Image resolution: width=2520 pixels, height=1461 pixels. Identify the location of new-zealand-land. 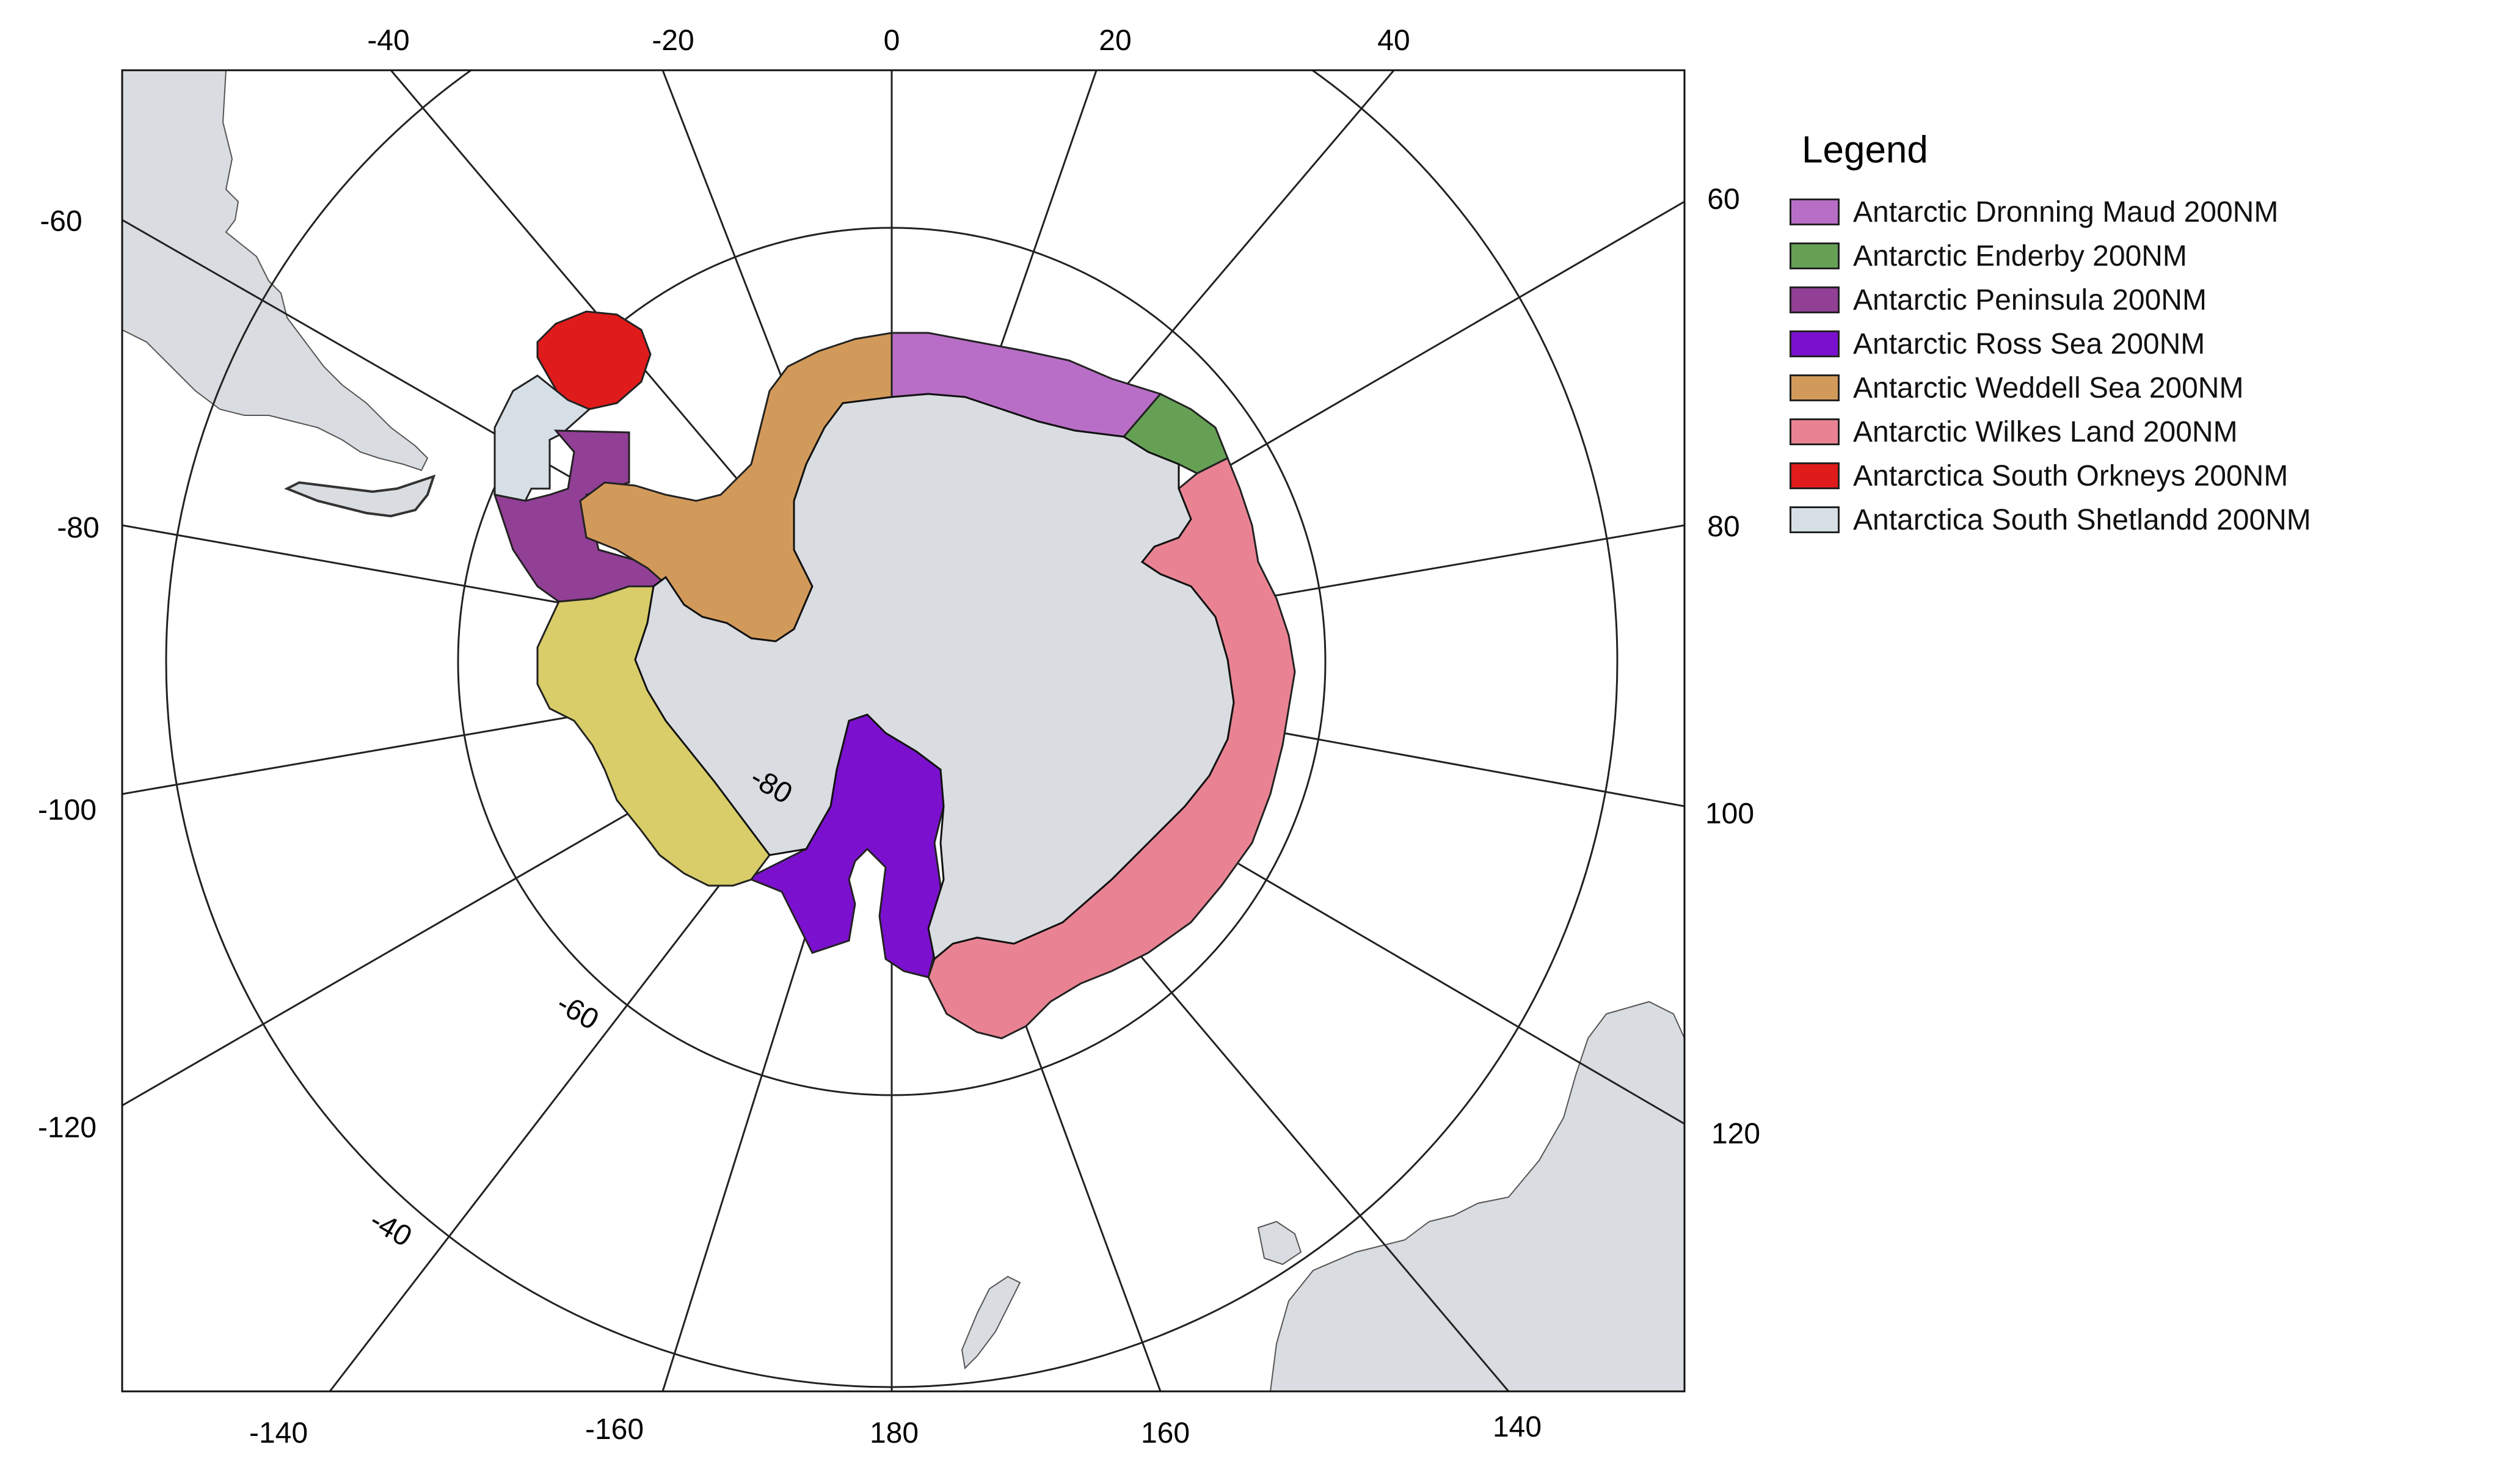
(1476, 1195).